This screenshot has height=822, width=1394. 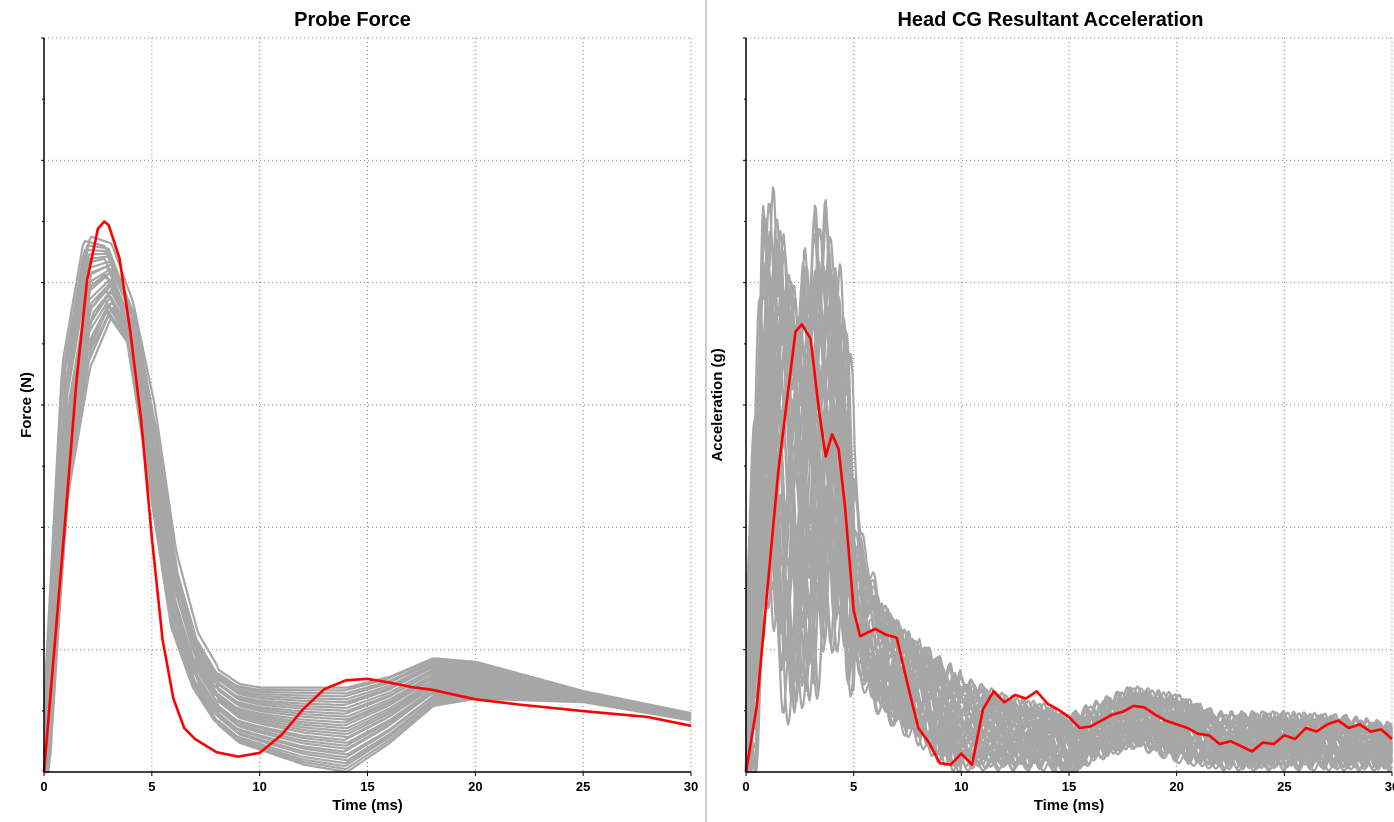 What do you see at coordinates (26, 405) in the screenshot?
I see `y-axis-label: Force (N)` at bounding box center [26, 405].